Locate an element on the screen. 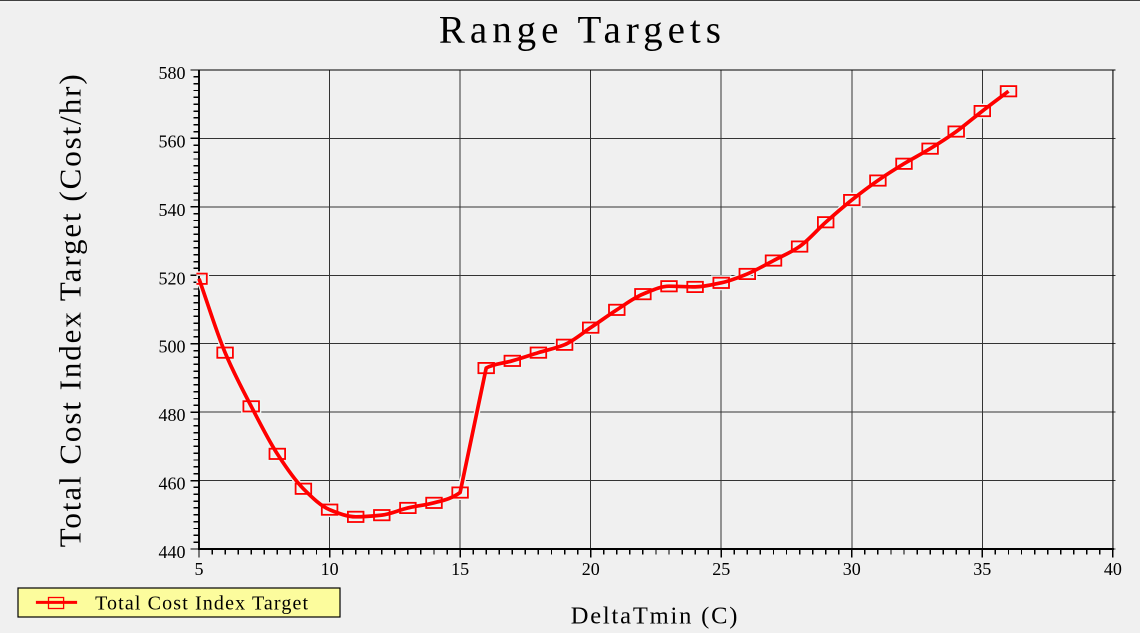 Image resolution: width=1140 pixels, height=633 pixels. svg-text: 520 is located at coordinates (172, 278).